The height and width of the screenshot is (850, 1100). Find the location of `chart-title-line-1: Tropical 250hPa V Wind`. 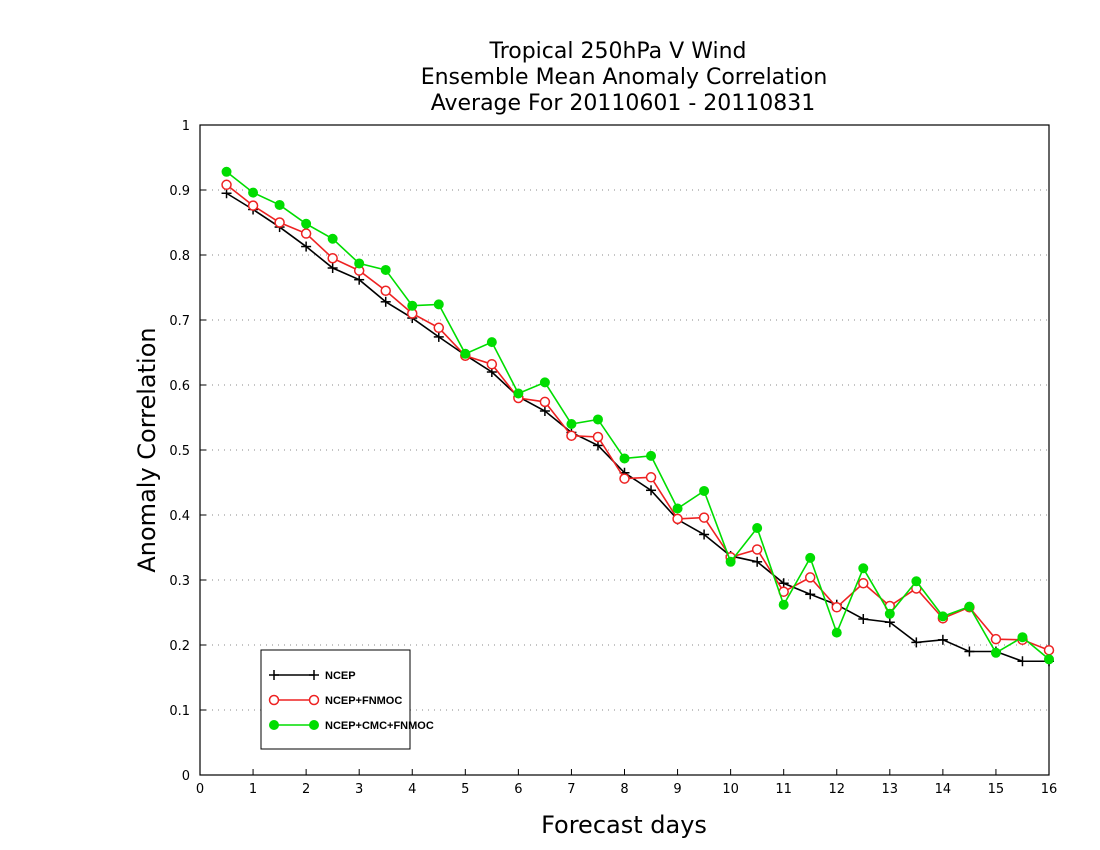

chart-title-line-1: Tropical 250hPa V Wind is located at coordinates (617, 51).